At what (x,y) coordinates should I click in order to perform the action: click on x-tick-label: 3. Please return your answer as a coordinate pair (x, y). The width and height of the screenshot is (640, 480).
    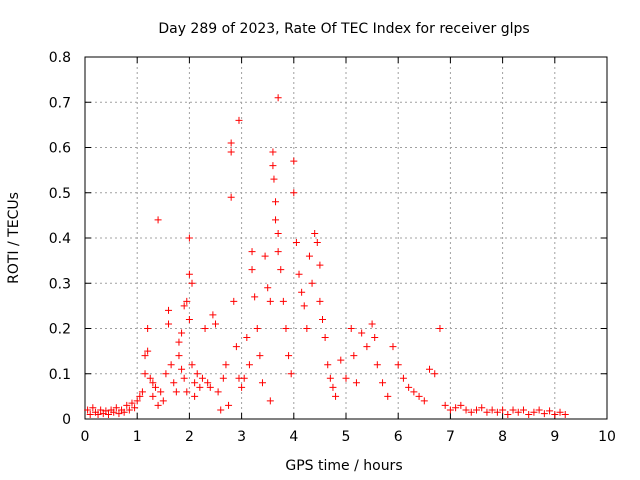
    Looking at the image, I should click on (241, 437).